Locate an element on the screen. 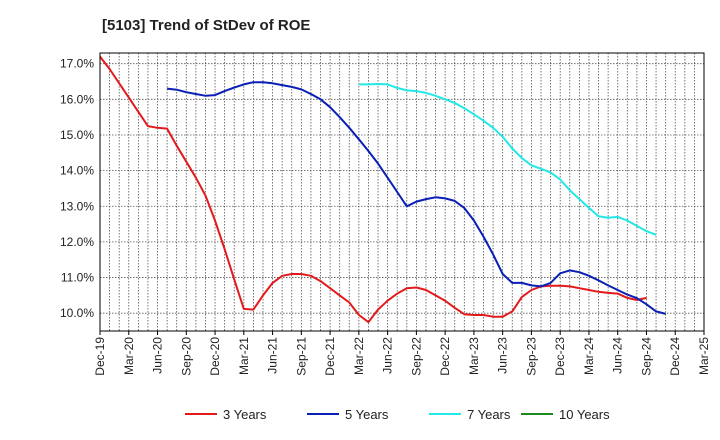 Image resolution: width=720 pixels, height=440 pixels. y-tick-label: 10.0% is located at coordinates (77, 313).